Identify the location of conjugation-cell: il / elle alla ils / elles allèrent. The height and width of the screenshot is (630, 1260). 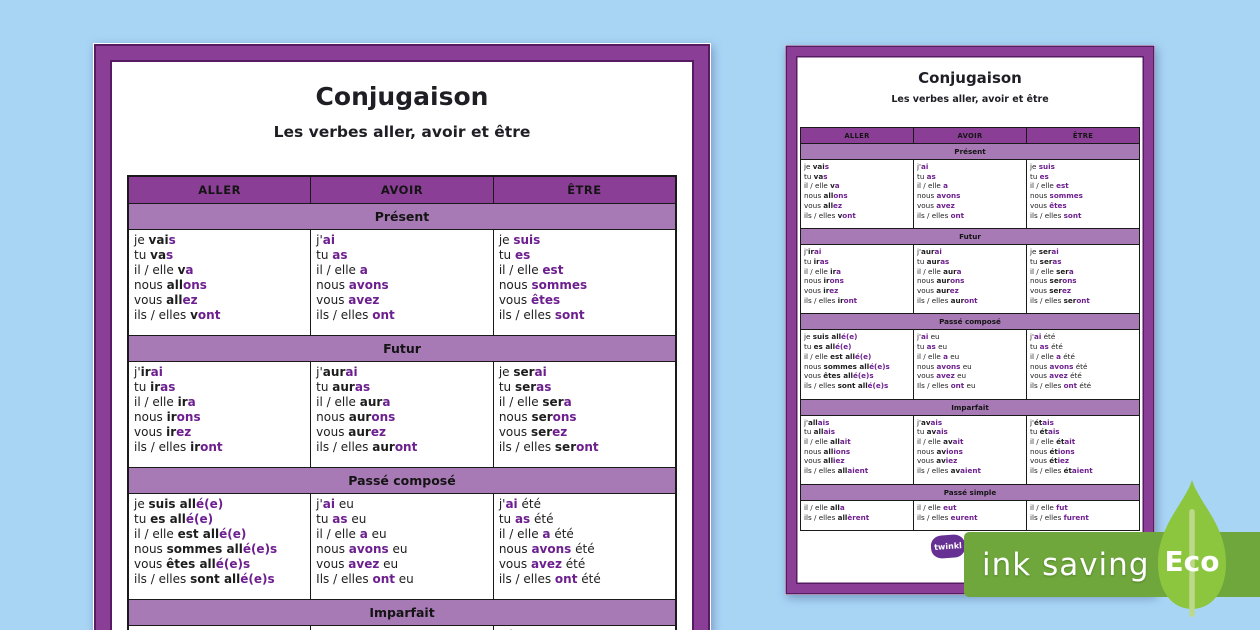
(857, 515).